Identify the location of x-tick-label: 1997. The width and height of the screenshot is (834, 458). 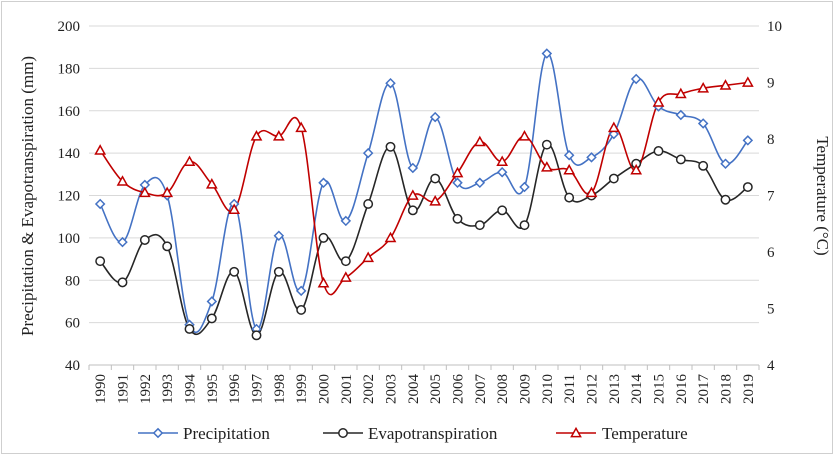
(258, 389).